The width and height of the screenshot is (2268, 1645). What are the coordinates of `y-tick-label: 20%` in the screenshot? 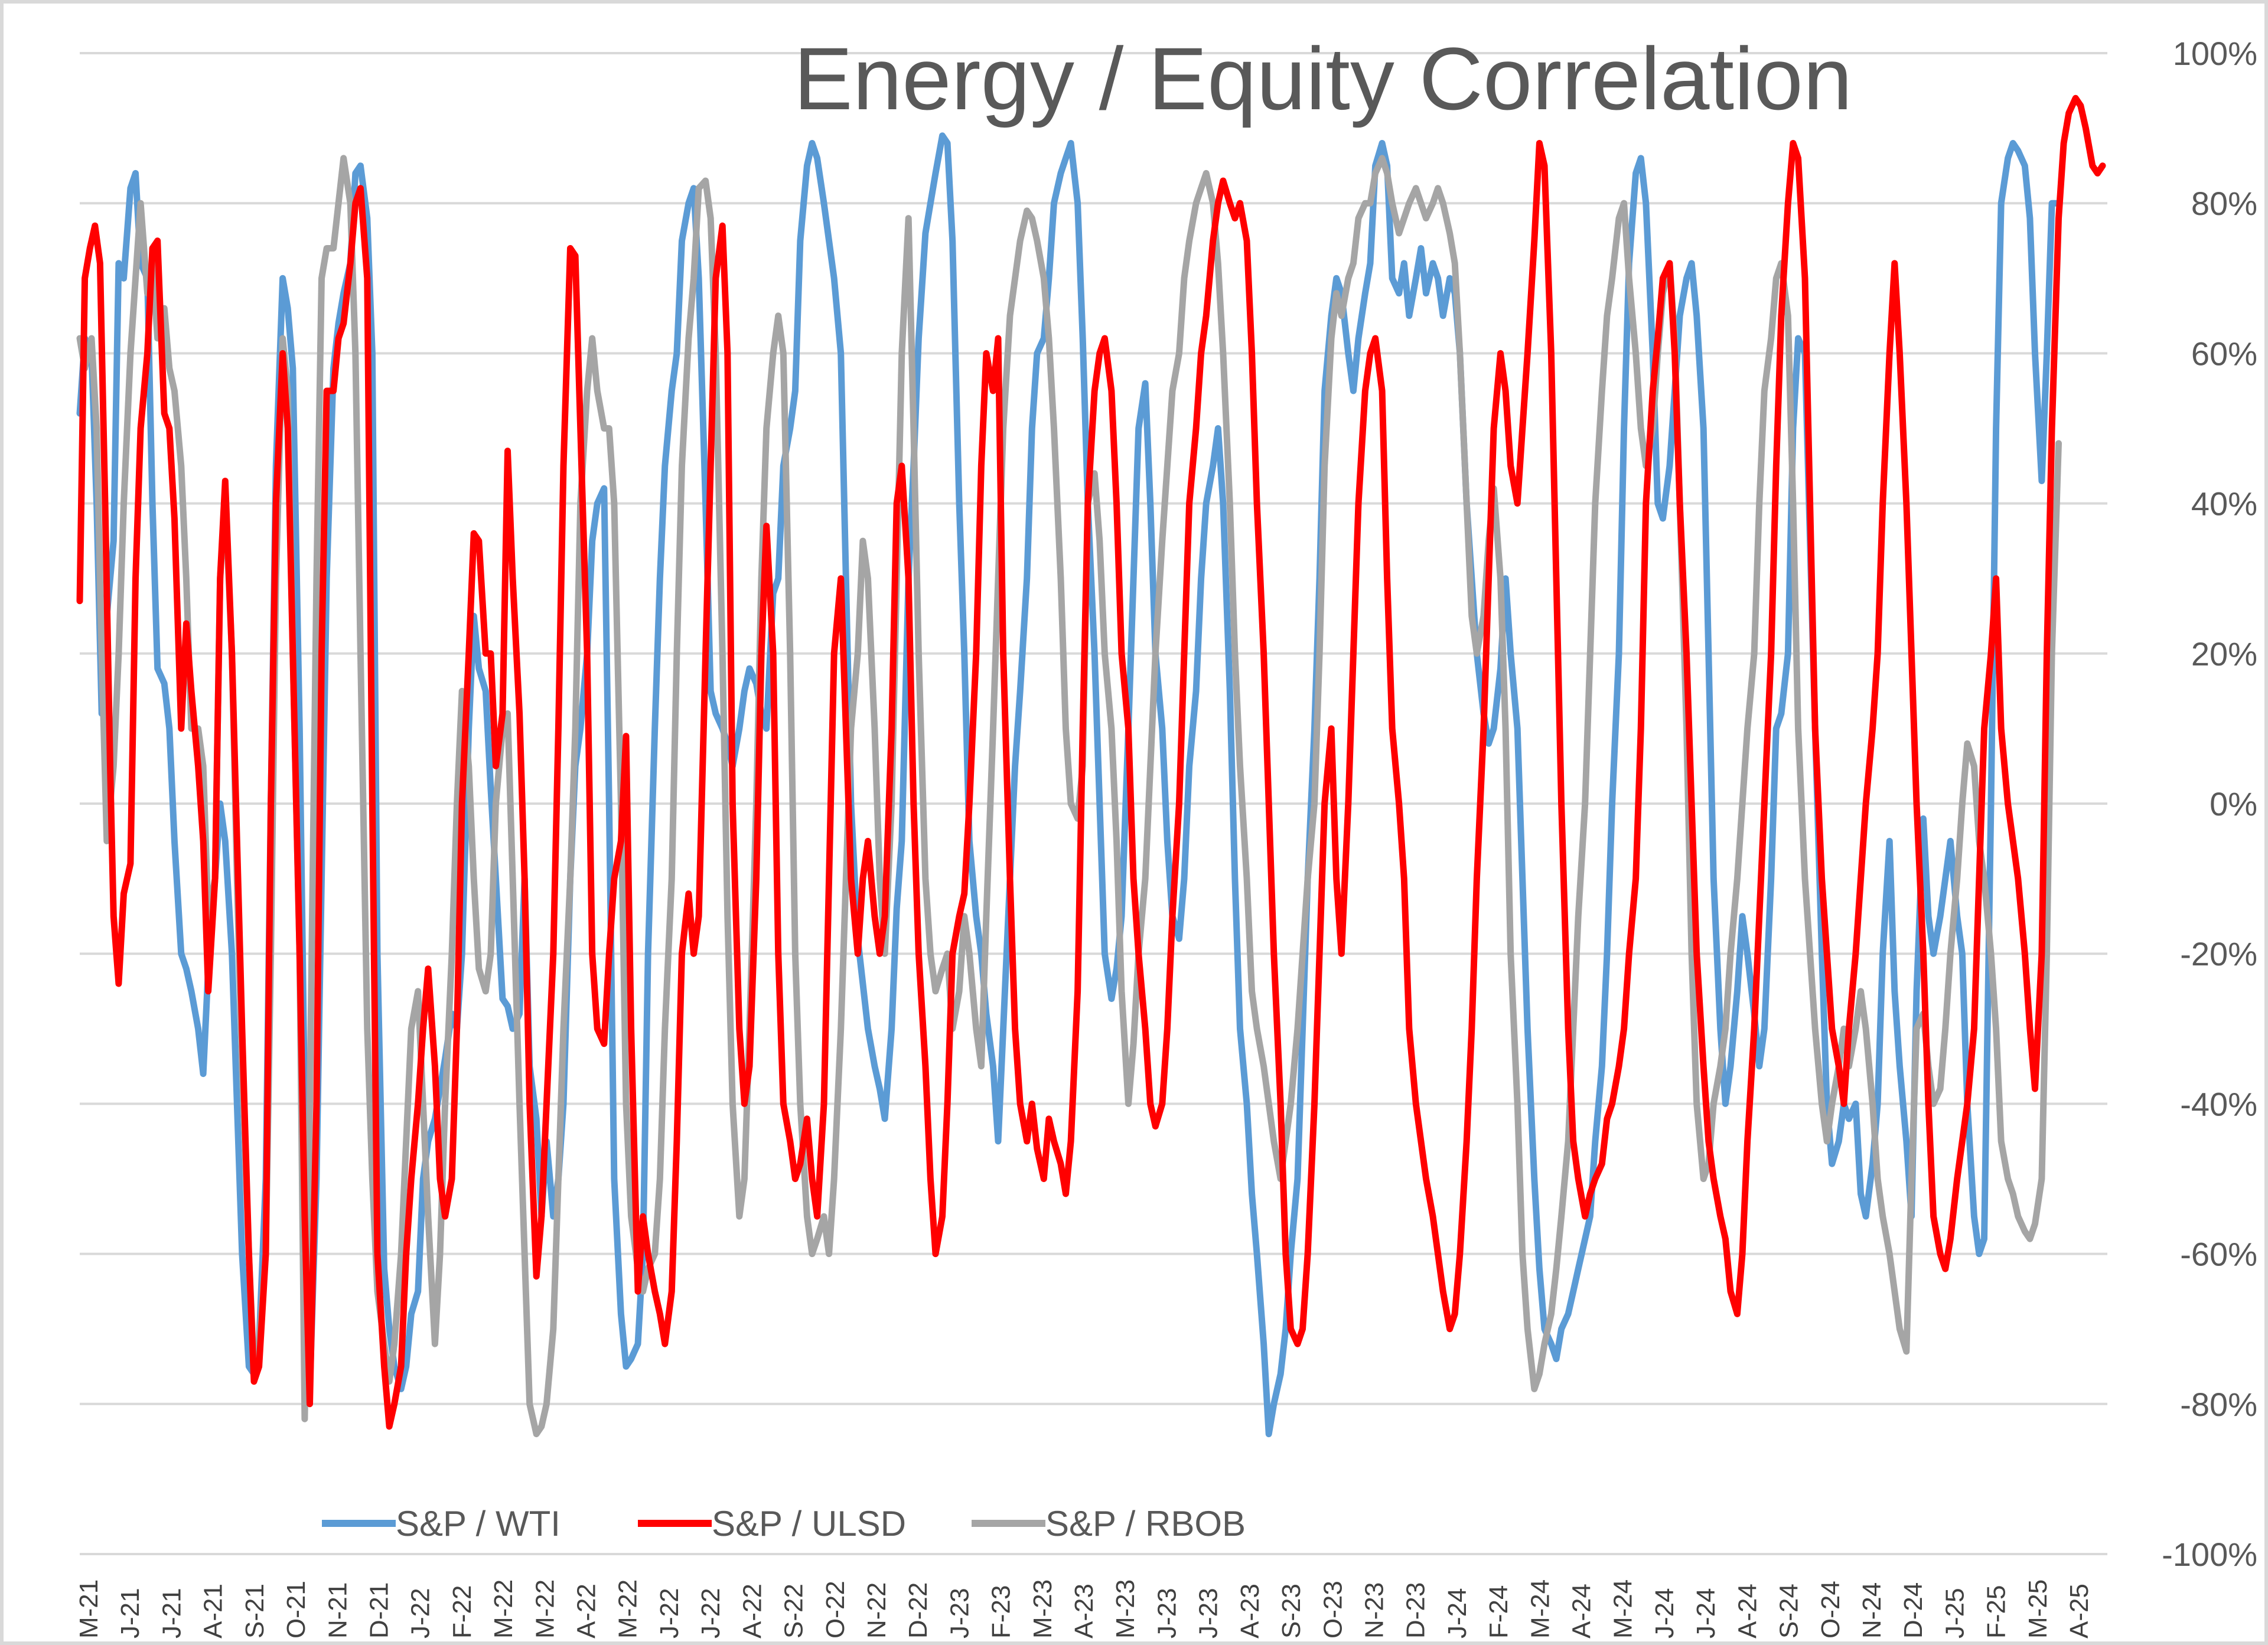 It's located at (2224, 654).